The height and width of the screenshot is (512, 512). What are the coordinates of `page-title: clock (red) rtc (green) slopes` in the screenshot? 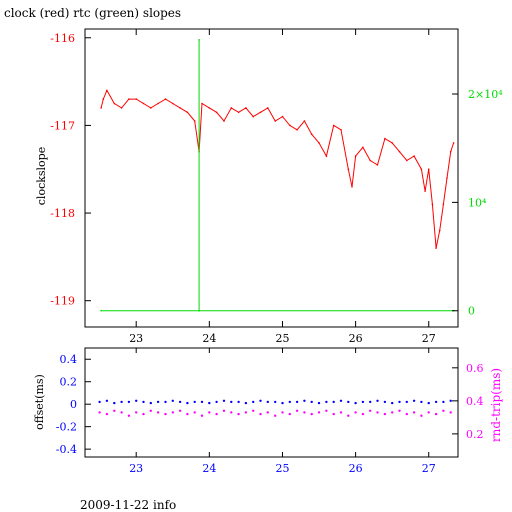 It's located at (93, 13).